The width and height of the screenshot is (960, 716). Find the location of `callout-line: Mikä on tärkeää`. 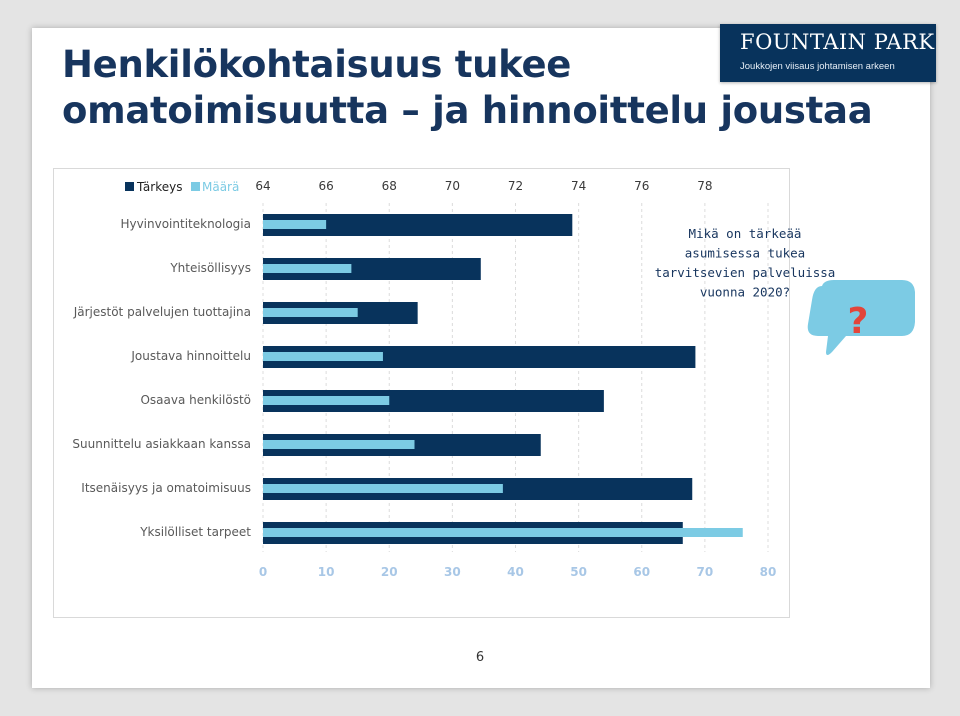

callout-line: Mikä on tärkeää is located at coordinates (745, 233).